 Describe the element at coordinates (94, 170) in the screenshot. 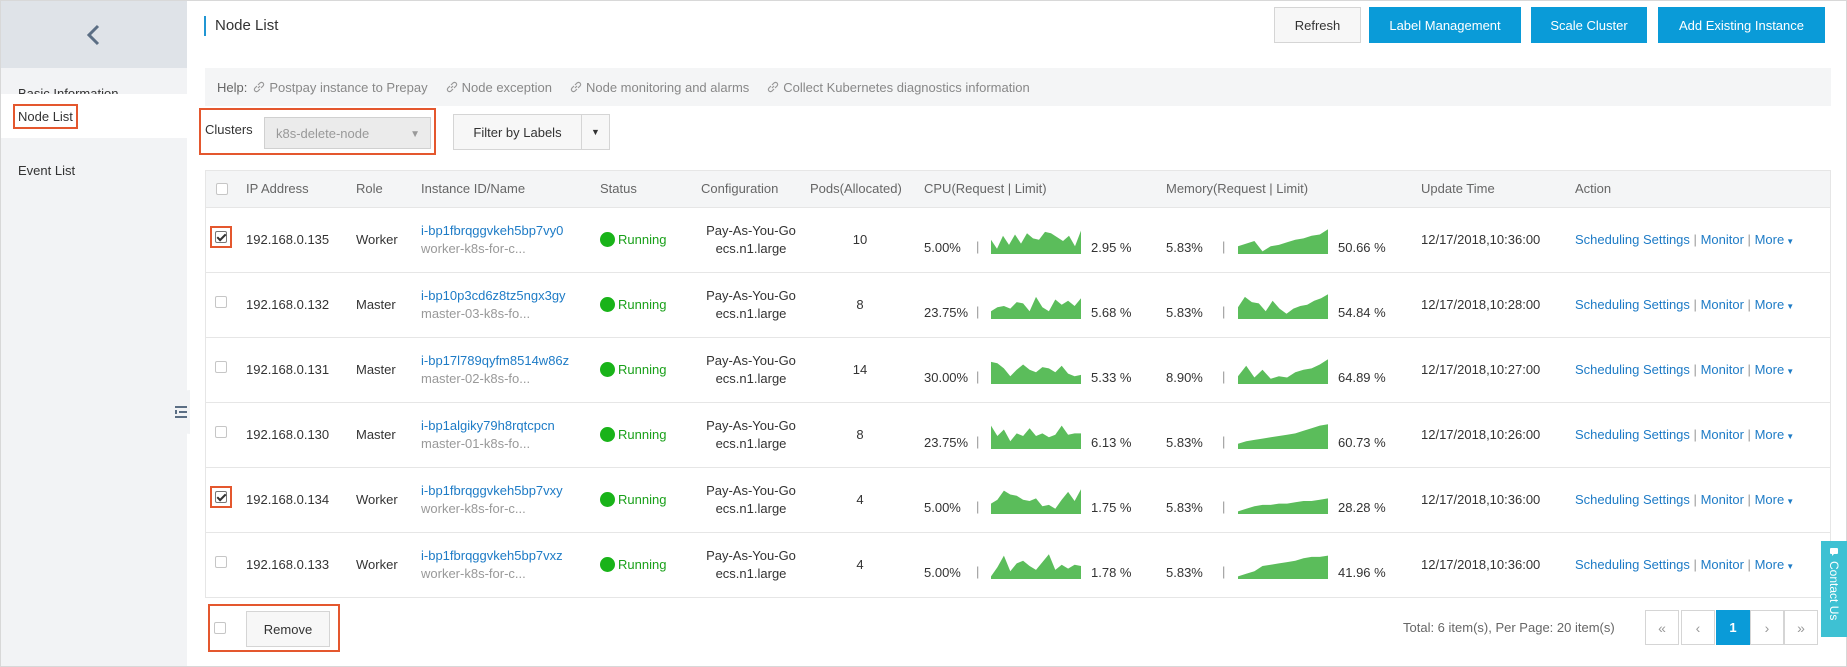

I see `sidebar-item-event-list: Event List` at that location.